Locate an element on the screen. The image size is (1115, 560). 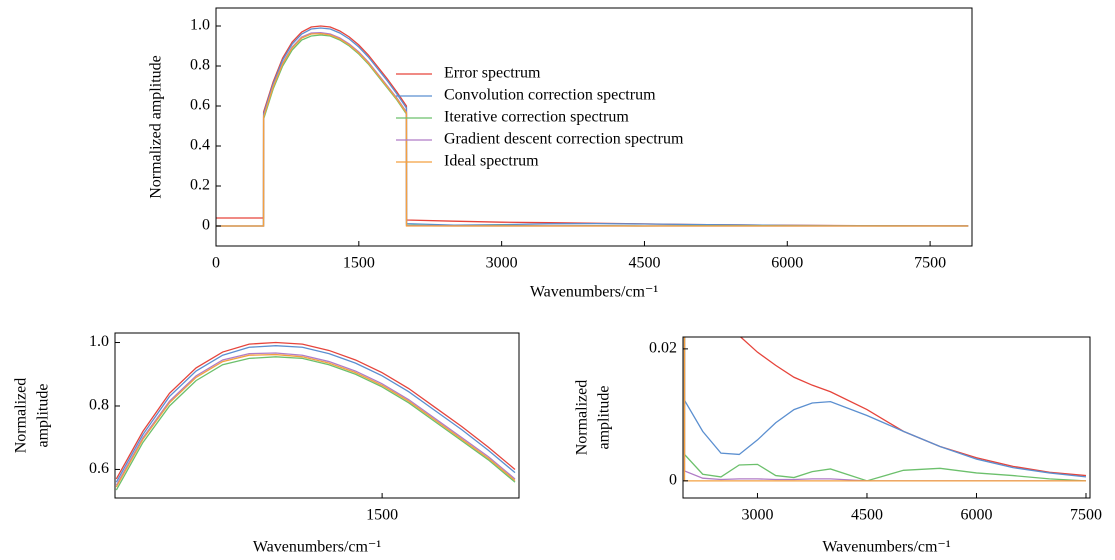
y-tick-label: 0.4 is located at coordinates (200, 145).